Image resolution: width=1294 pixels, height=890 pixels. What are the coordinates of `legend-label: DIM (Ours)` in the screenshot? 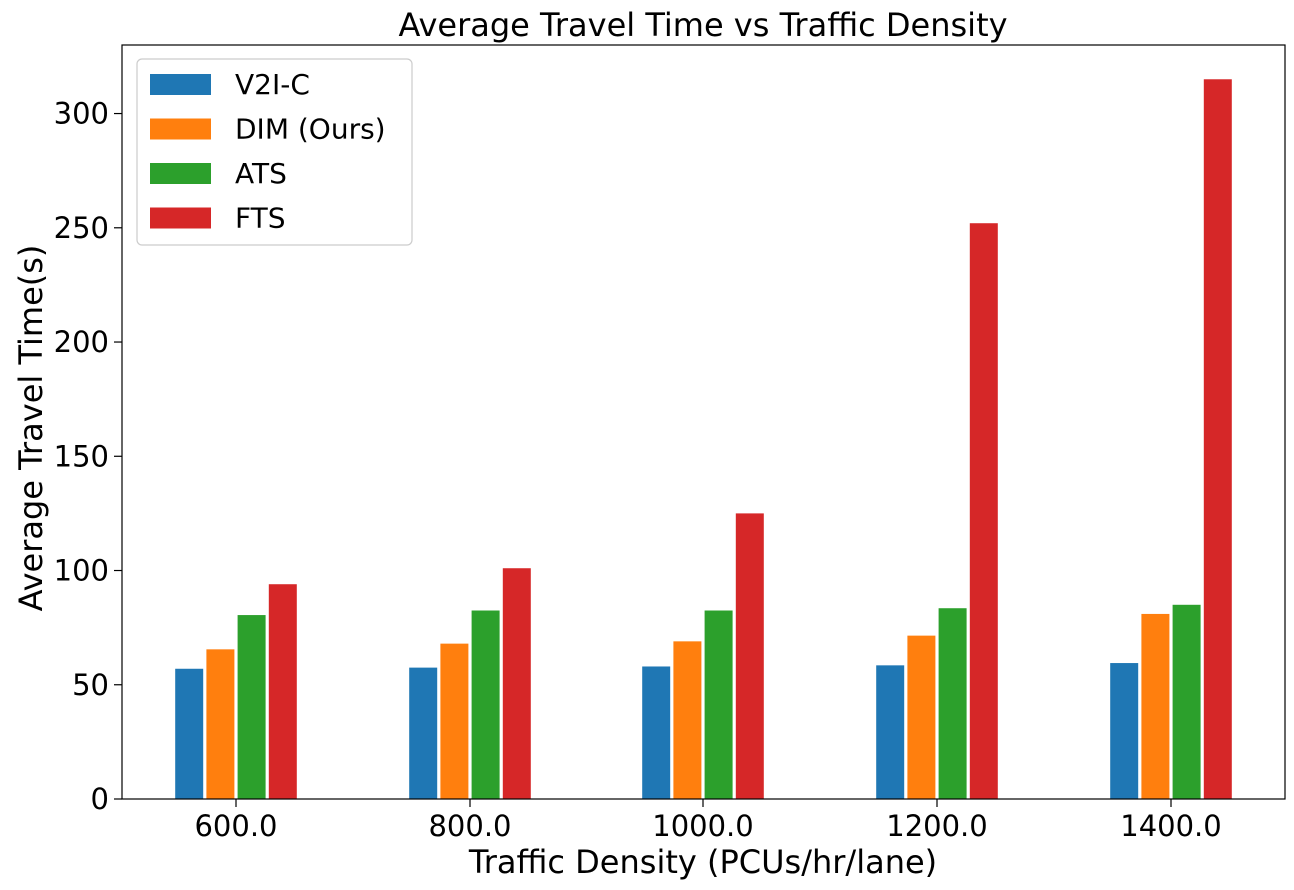 It's located at (310, 129).